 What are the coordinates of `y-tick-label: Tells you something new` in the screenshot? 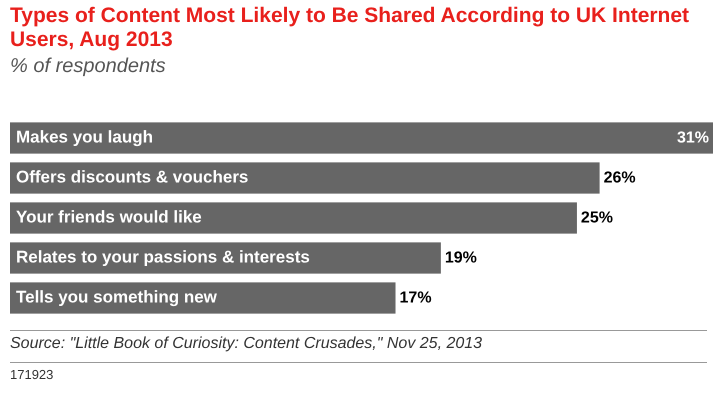 It's located at (117, 297).